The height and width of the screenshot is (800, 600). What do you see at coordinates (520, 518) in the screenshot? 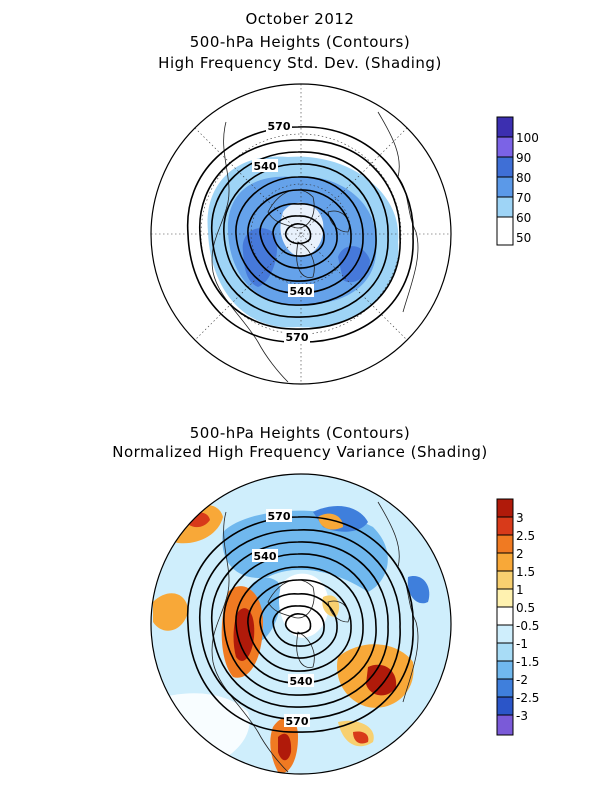
I see `bottom-cbar-label-3: 3` at bounding box center [520, 518].